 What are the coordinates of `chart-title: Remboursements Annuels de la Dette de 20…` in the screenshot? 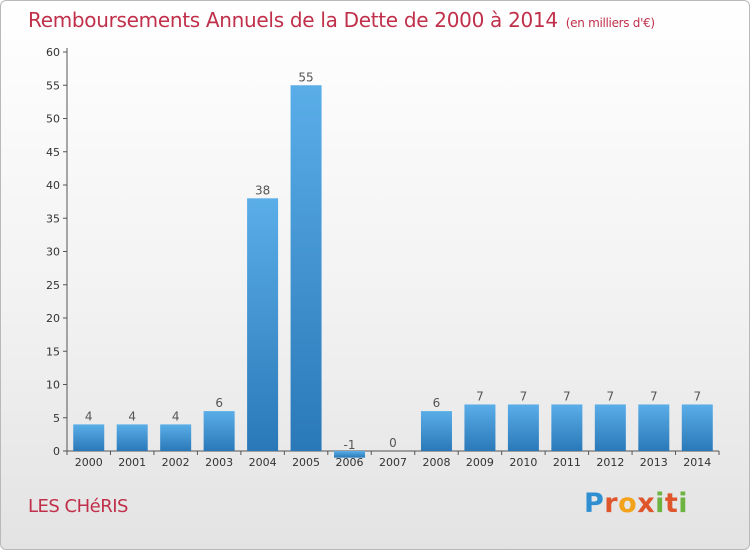 It's located at (341, 20).